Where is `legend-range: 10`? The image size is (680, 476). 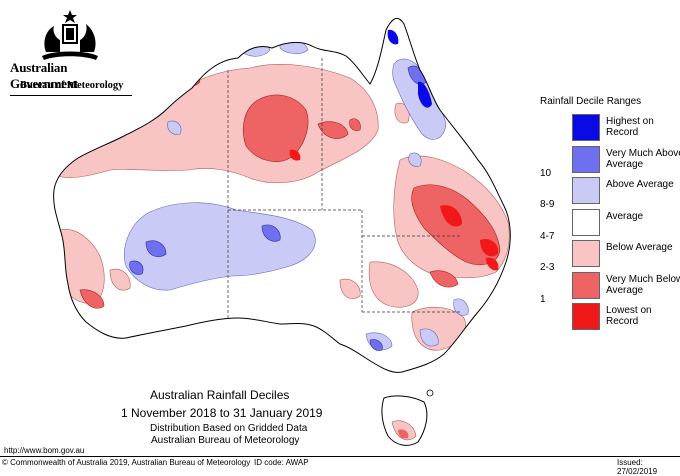 legend-range: 10 is located at coordinates (546, 173).